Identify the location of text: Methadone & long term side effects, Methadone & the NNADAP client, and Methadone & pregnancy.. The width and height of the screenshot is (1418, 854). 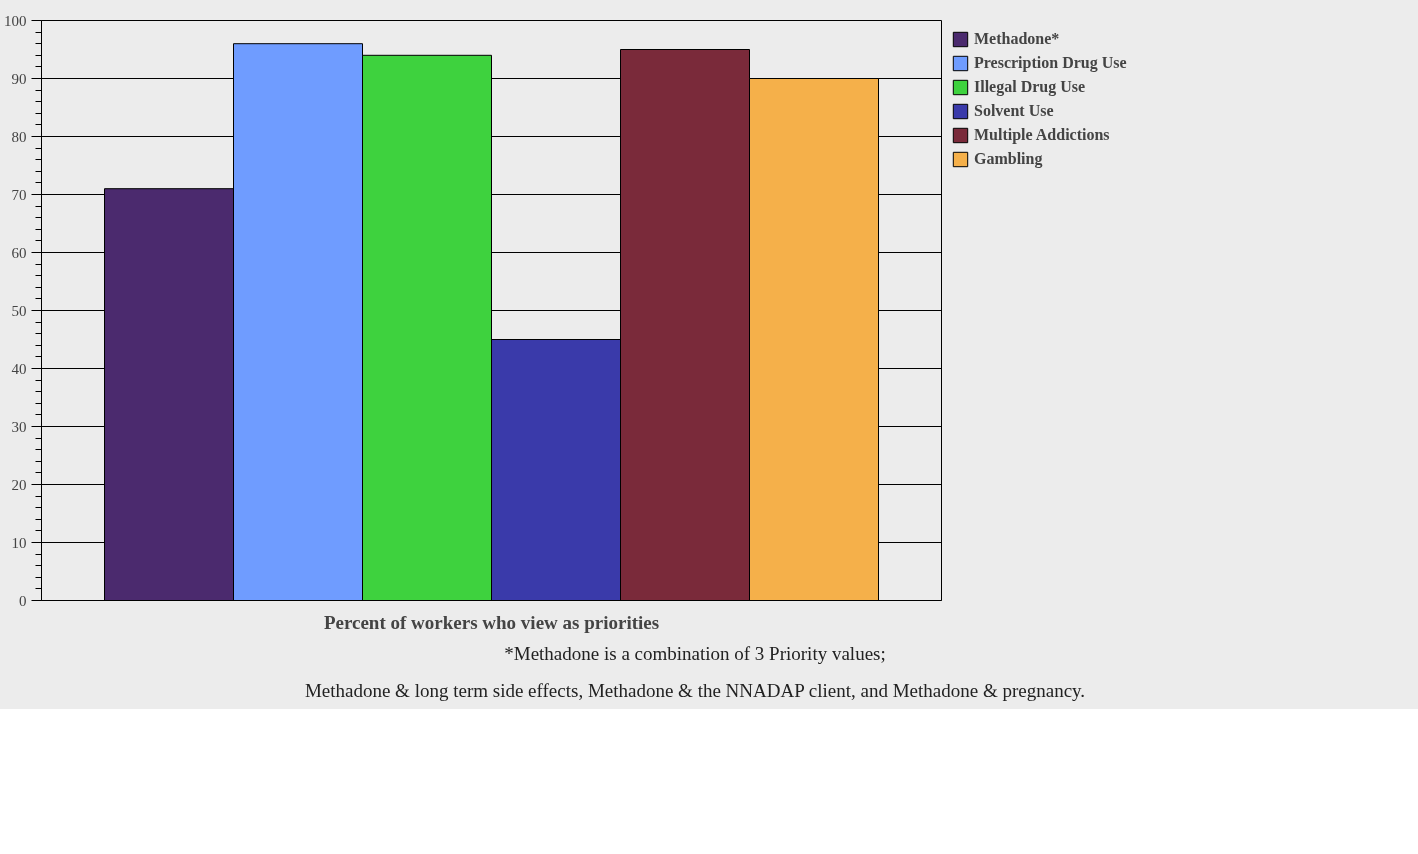
(695, 691).